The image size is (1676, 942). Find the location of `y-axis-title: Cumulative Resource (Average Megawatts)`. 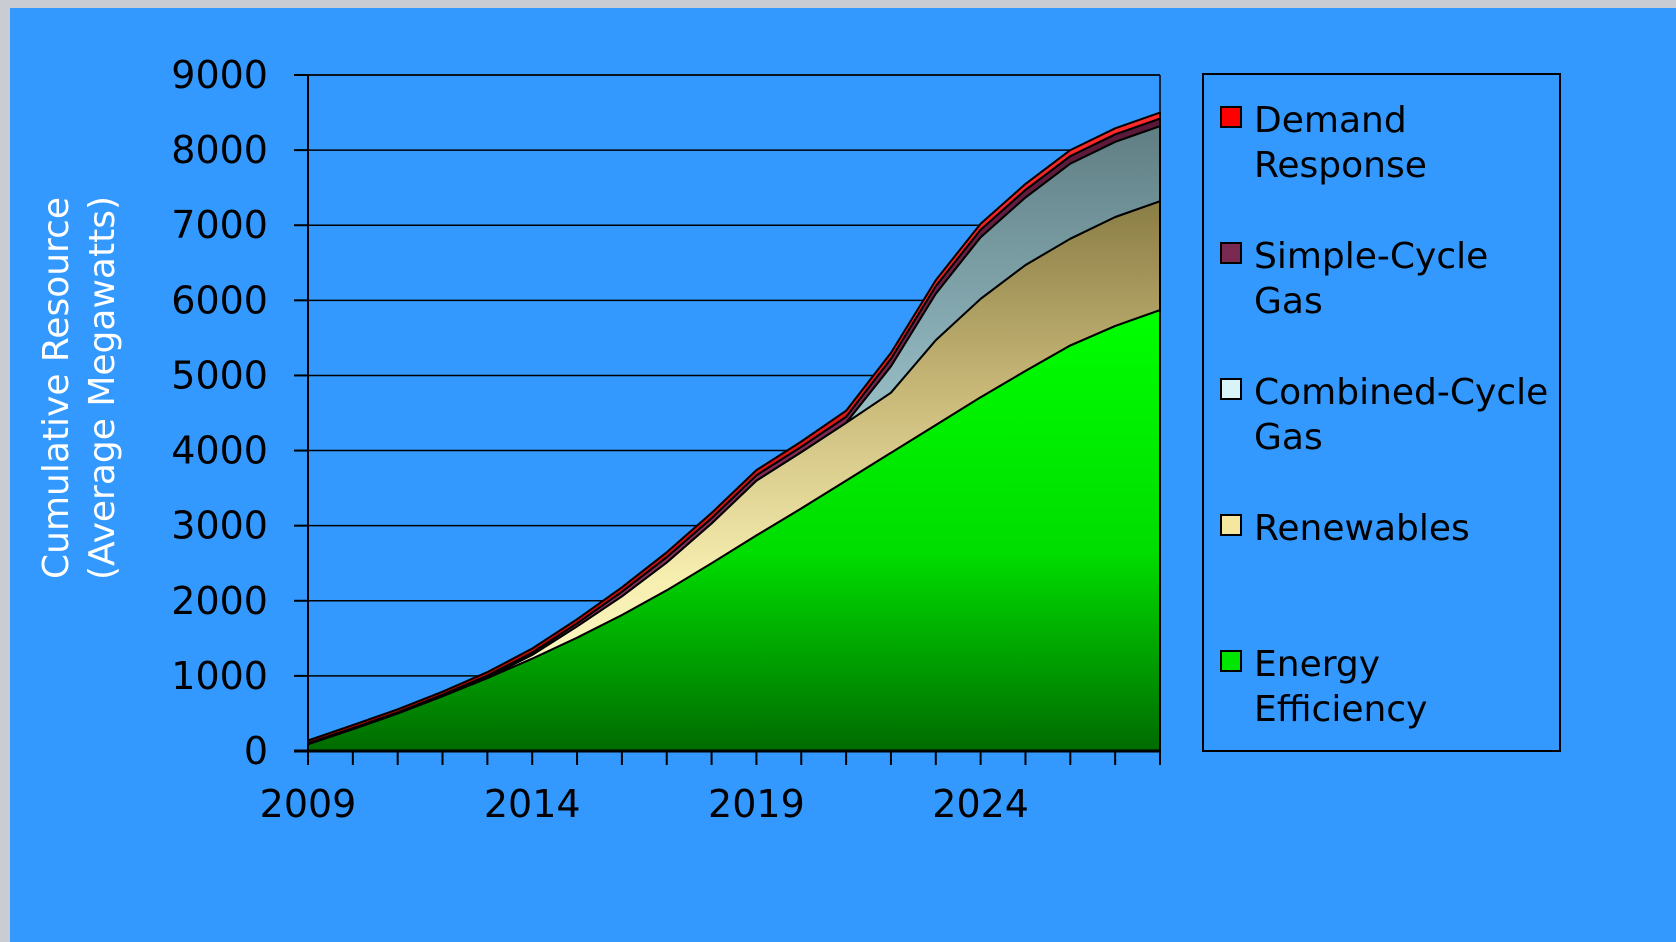

y-axis-title: Cumulative Resource (Average Megawatts) is located at coordinates (79, 388).